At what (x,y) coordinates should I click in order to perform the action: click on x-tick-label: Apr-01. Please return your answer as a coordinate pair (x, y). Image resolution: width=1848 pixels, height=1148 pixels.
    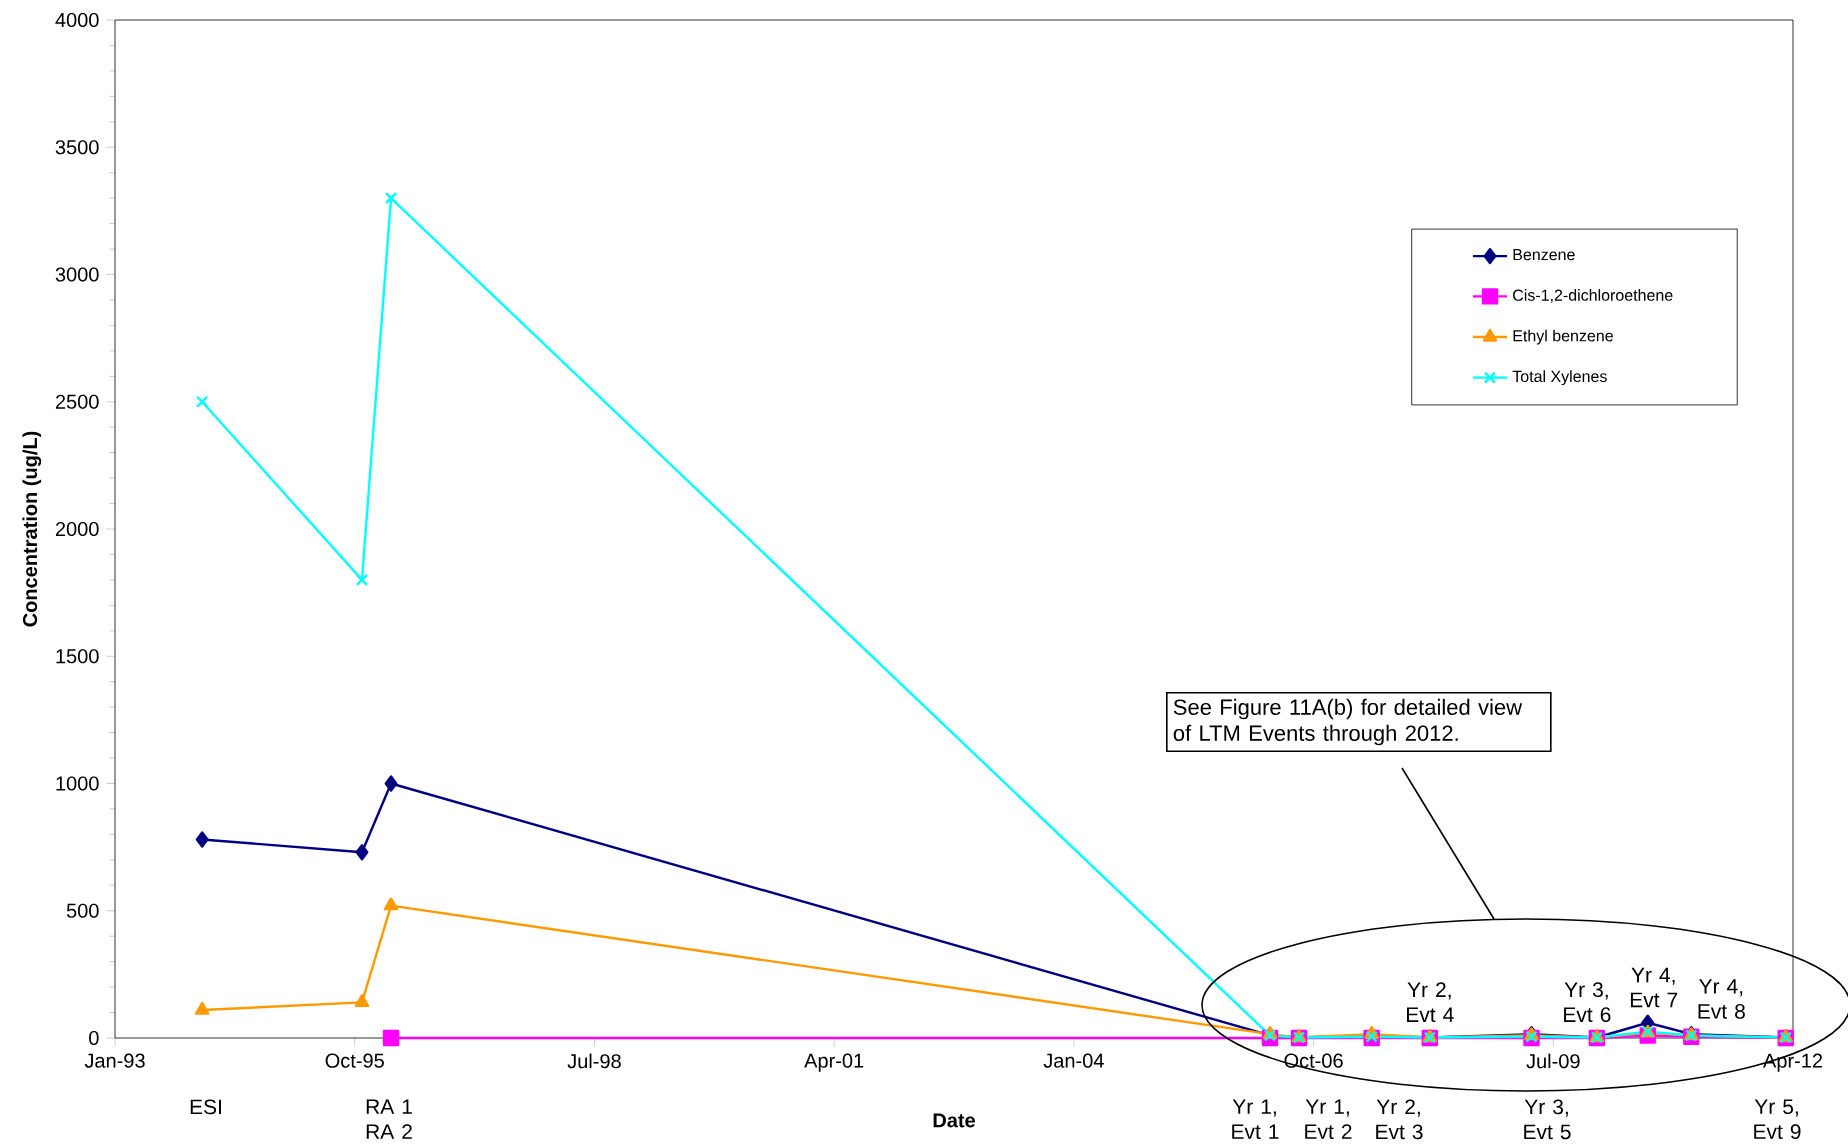
    Looking at the image, I should click on (834, 1062).